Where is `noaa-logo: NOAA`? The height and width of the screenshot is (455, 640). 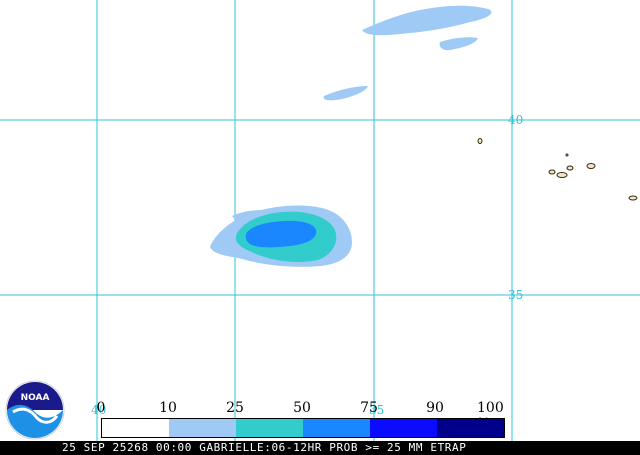
noaa-logo: NOAA is located at coordinates (35, 410).